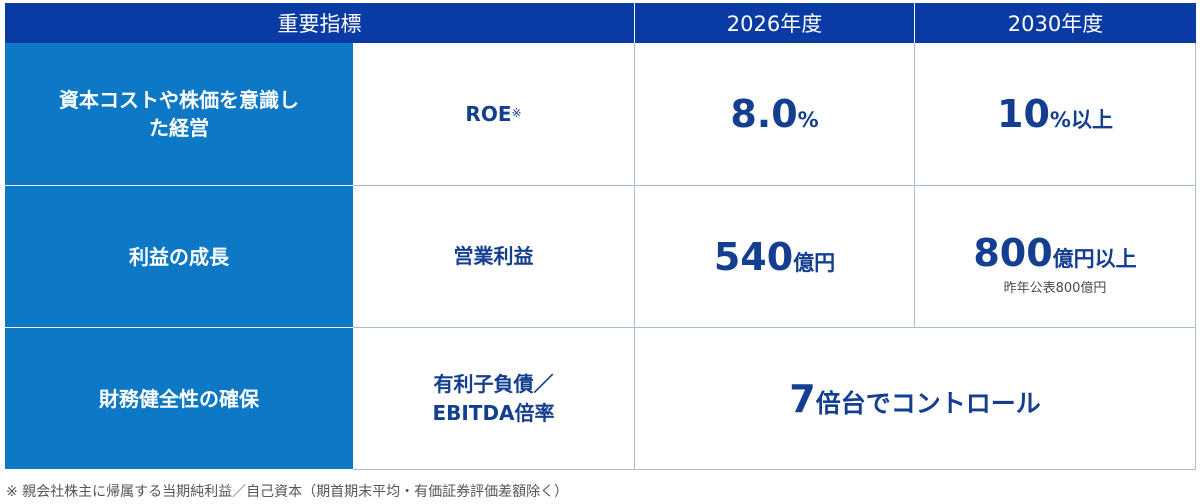 The height and width of the screenshot is (504, 1200). I want to click on target-value: 8.0, so click(764, 114).